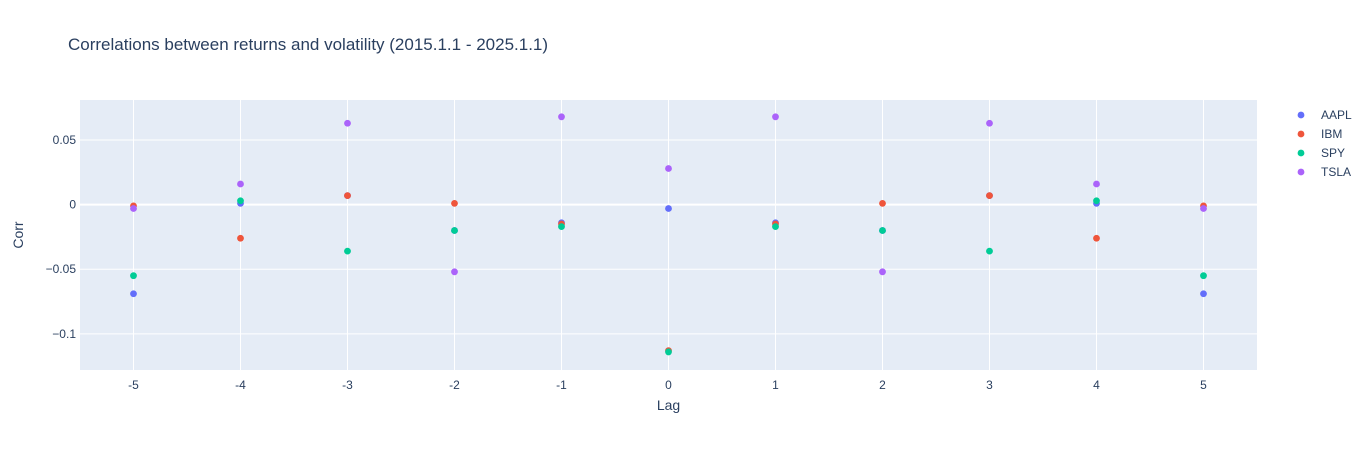 The image size is (1370, 450). What do you see at coordinates (240, 385) in the screenshot?
I see `x-tick-label: -4` at bounding box center [240, 385].